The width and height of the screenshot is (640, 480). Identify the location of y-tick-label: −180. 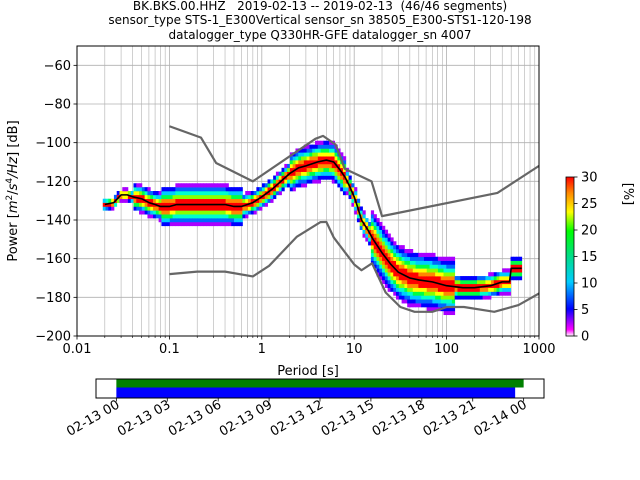
(53, 298).